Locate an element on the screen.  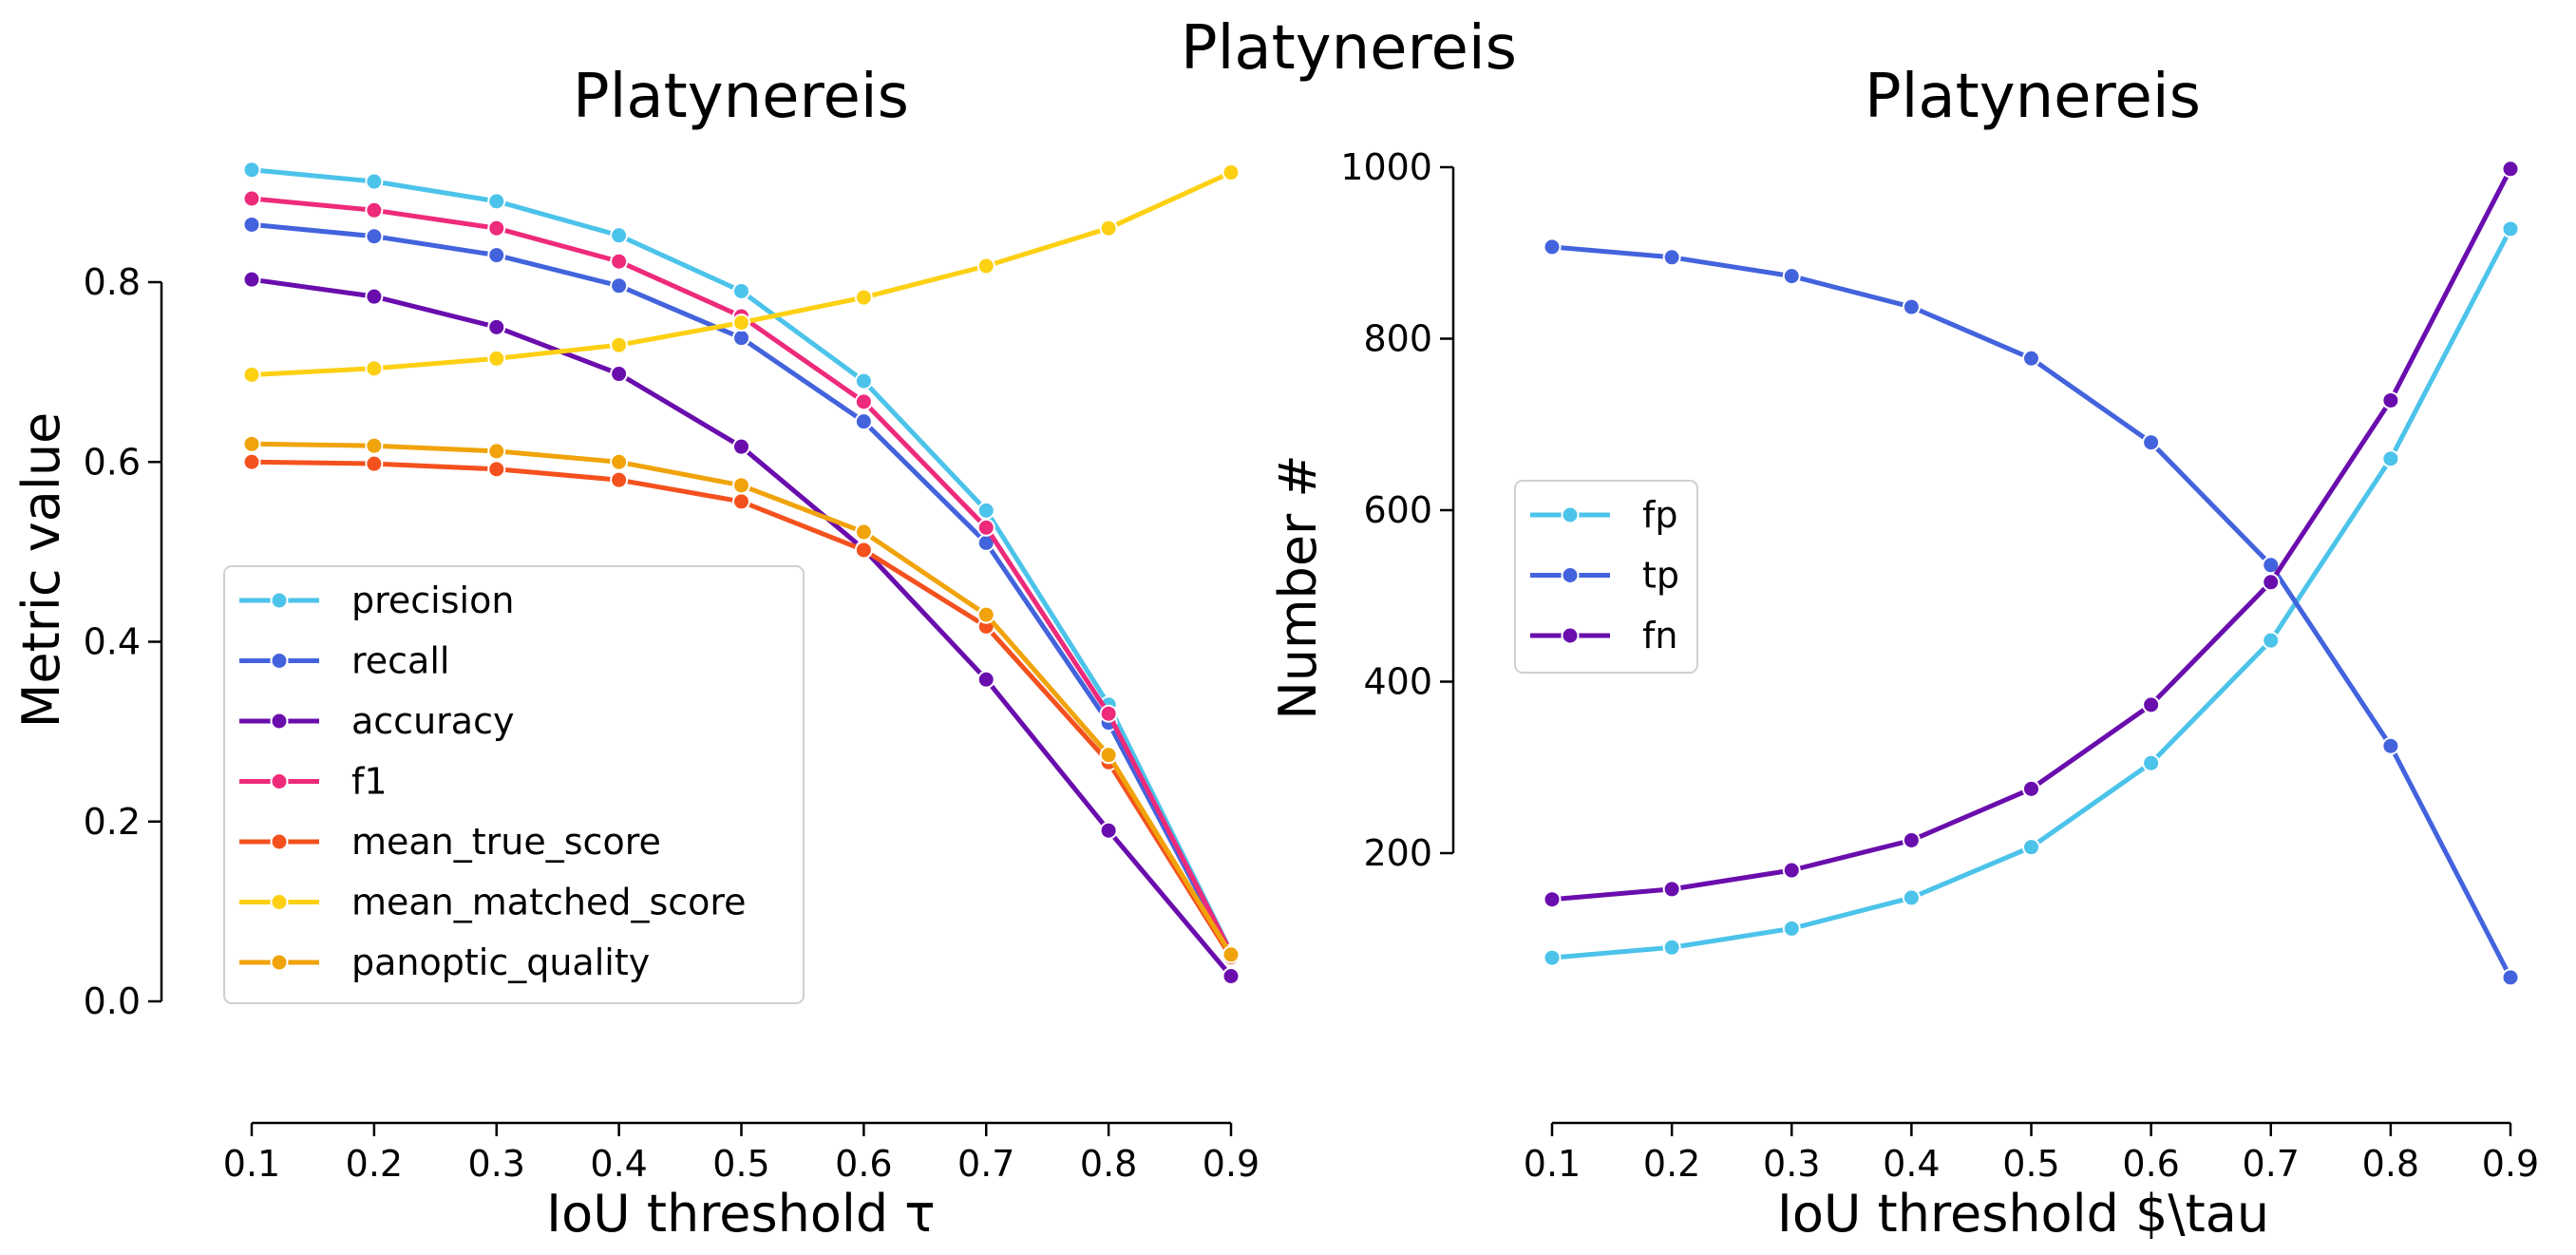
counts-panel-xtick-label: 0.6 is located at coordinates (2150, 1164).